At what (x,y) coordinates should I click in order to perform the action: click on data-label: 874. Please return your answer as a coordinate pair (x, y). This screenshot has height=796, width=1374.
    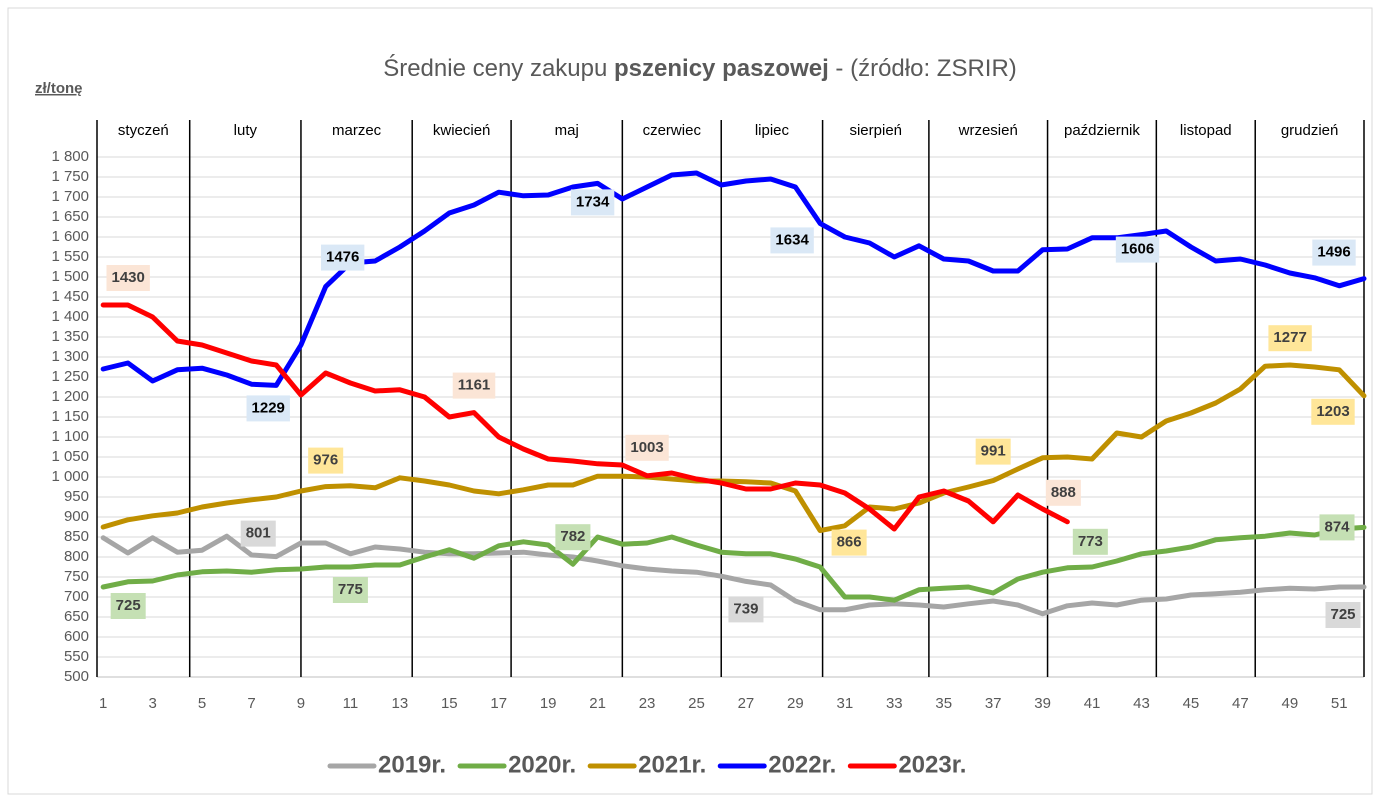
    Looking at the image, I should click on (1337, 527).